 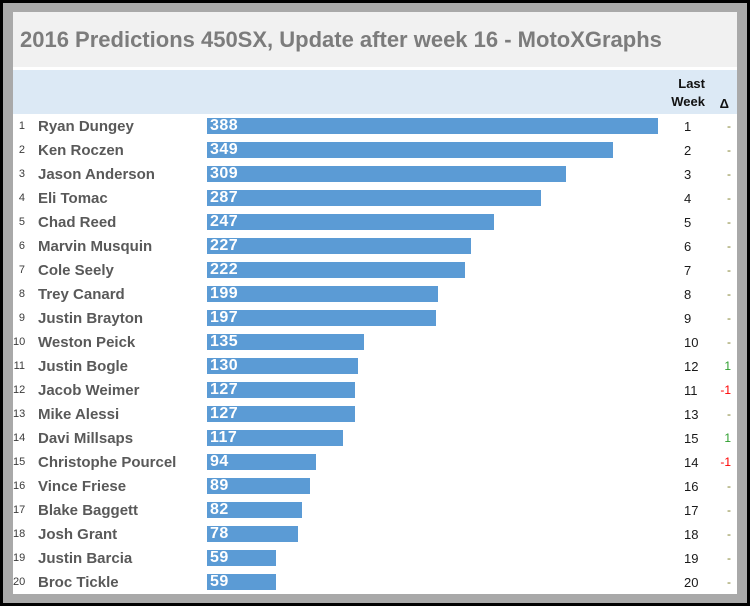 What do you see at coordinates (682, 93) in the screenshot?
I see `last-week-column-header: Last Week` at bounding box center [682, 93].